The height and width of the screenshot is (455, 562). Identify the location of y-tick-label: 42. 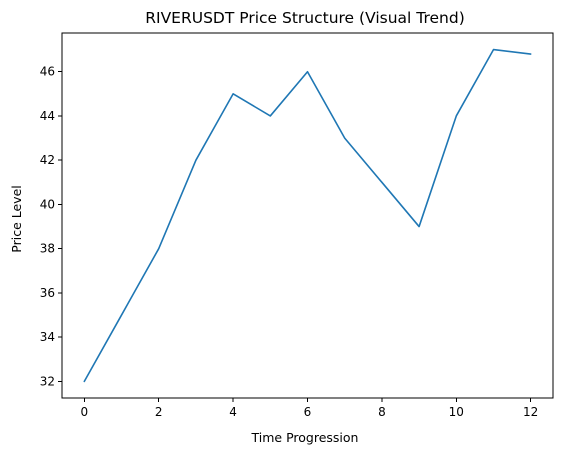
(47, 160).